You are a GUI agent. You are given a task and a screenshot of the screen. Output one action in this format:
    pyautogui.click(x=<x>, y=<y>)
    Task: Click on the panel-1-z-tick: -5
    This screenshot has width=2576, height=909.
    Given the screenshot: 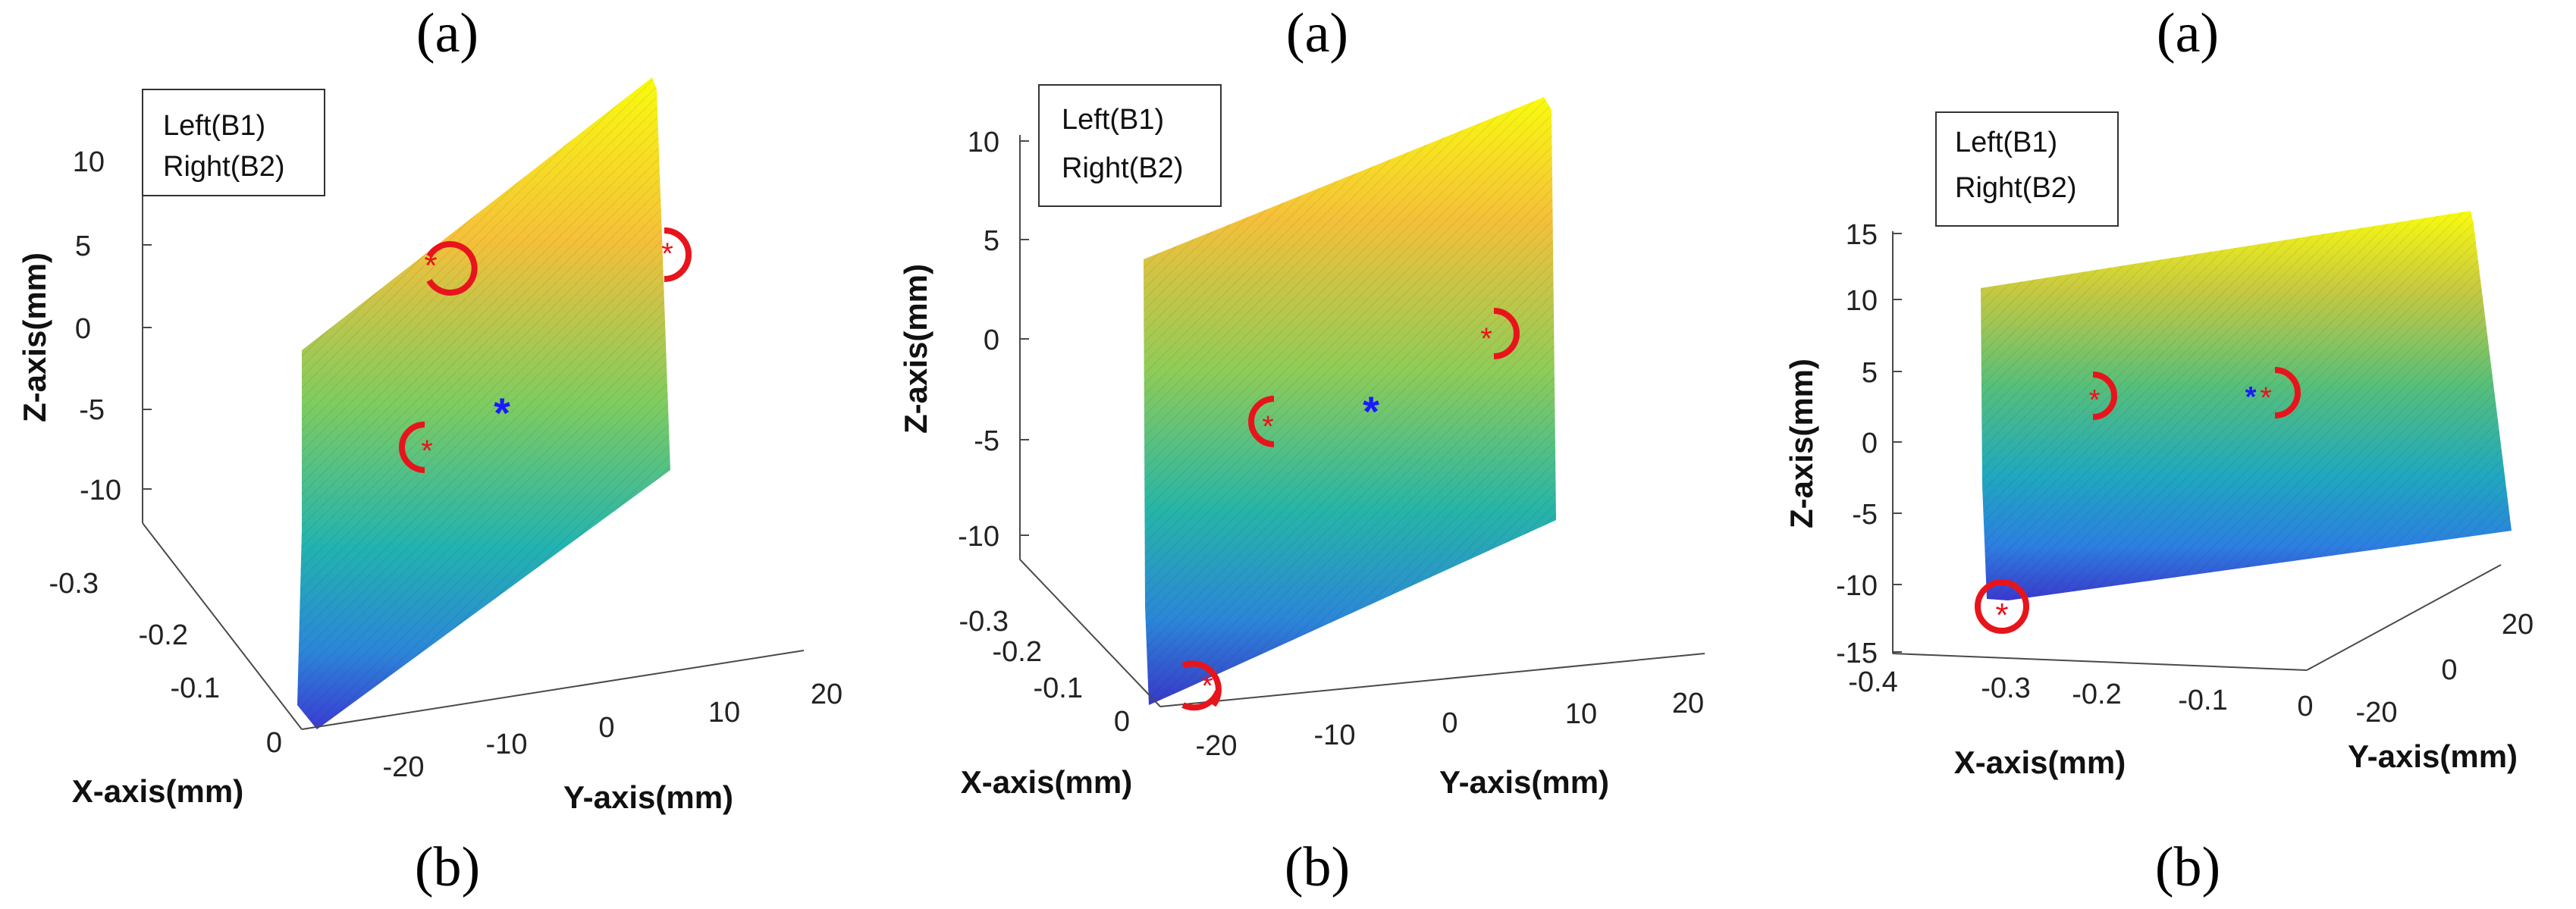 What is the action you would take?
    pyautogui.click(x=92, y=410)
    